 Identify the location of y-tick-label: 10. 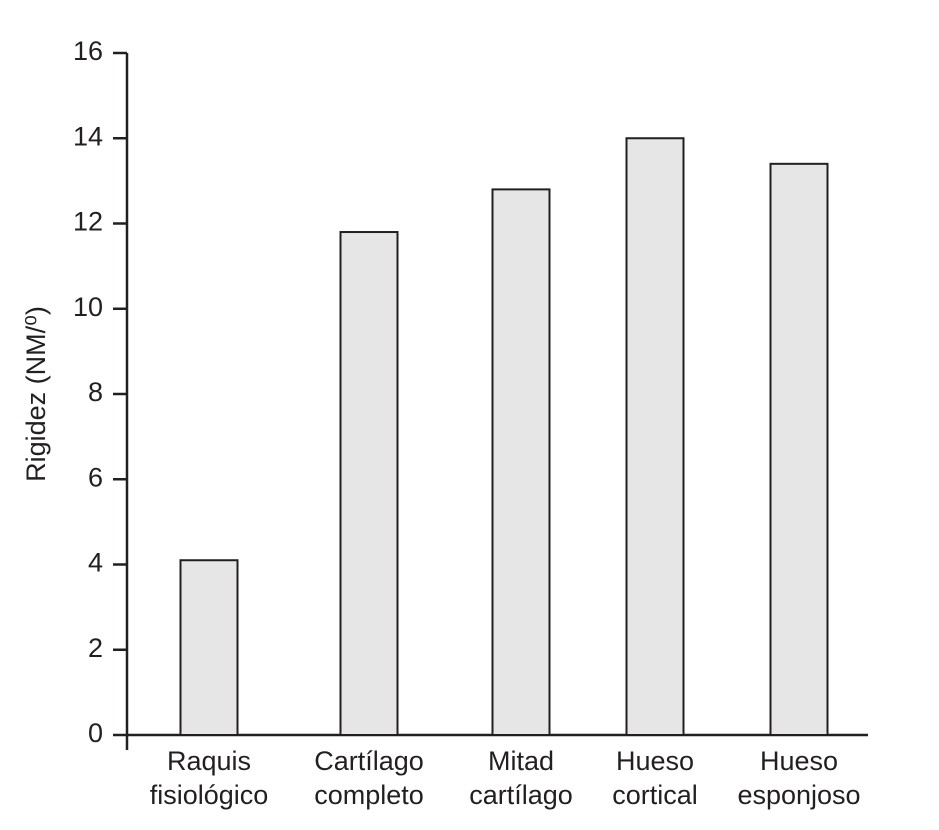
(88, 307).